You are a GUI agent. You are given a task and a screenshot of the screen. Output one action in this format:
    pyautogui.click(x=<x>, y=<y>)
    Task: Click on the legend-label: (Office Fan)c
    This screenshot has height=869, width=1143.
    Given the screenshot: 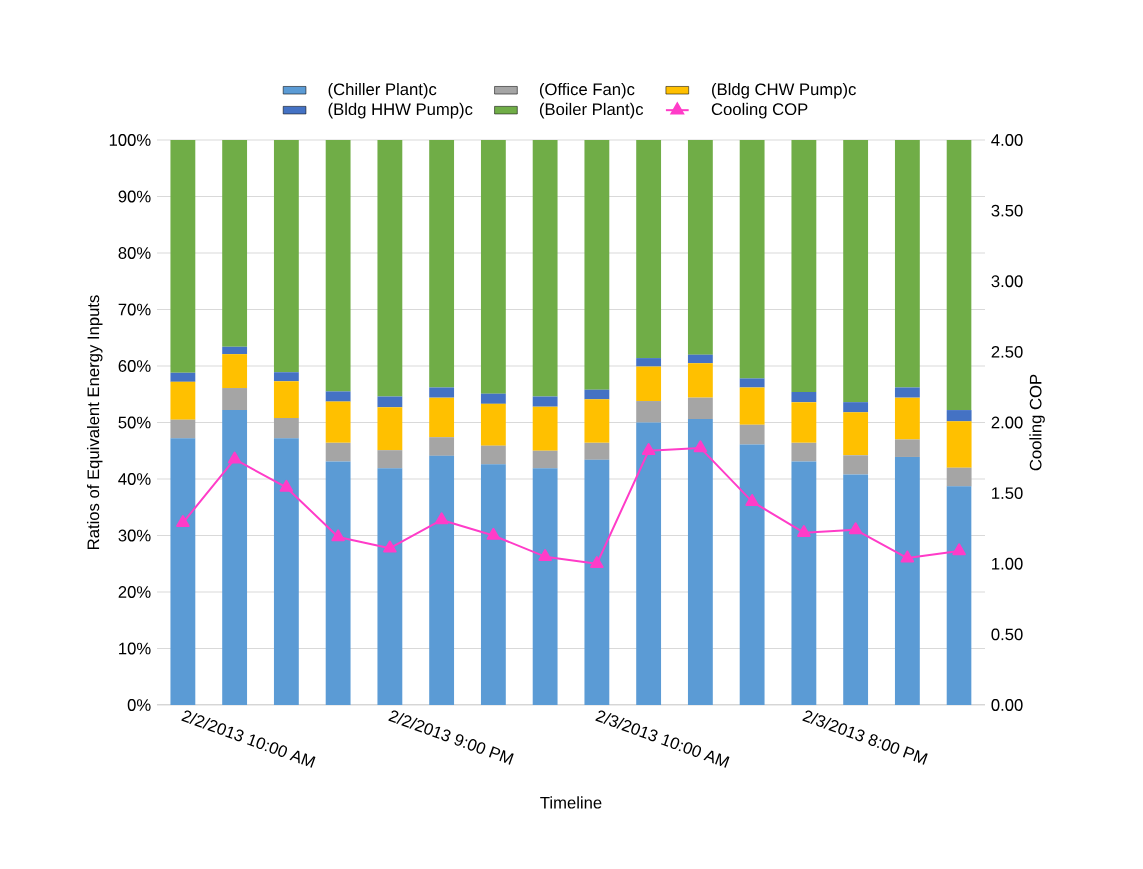 What is the action you would take?
    pyautogui.click(x=587, y=90)
    